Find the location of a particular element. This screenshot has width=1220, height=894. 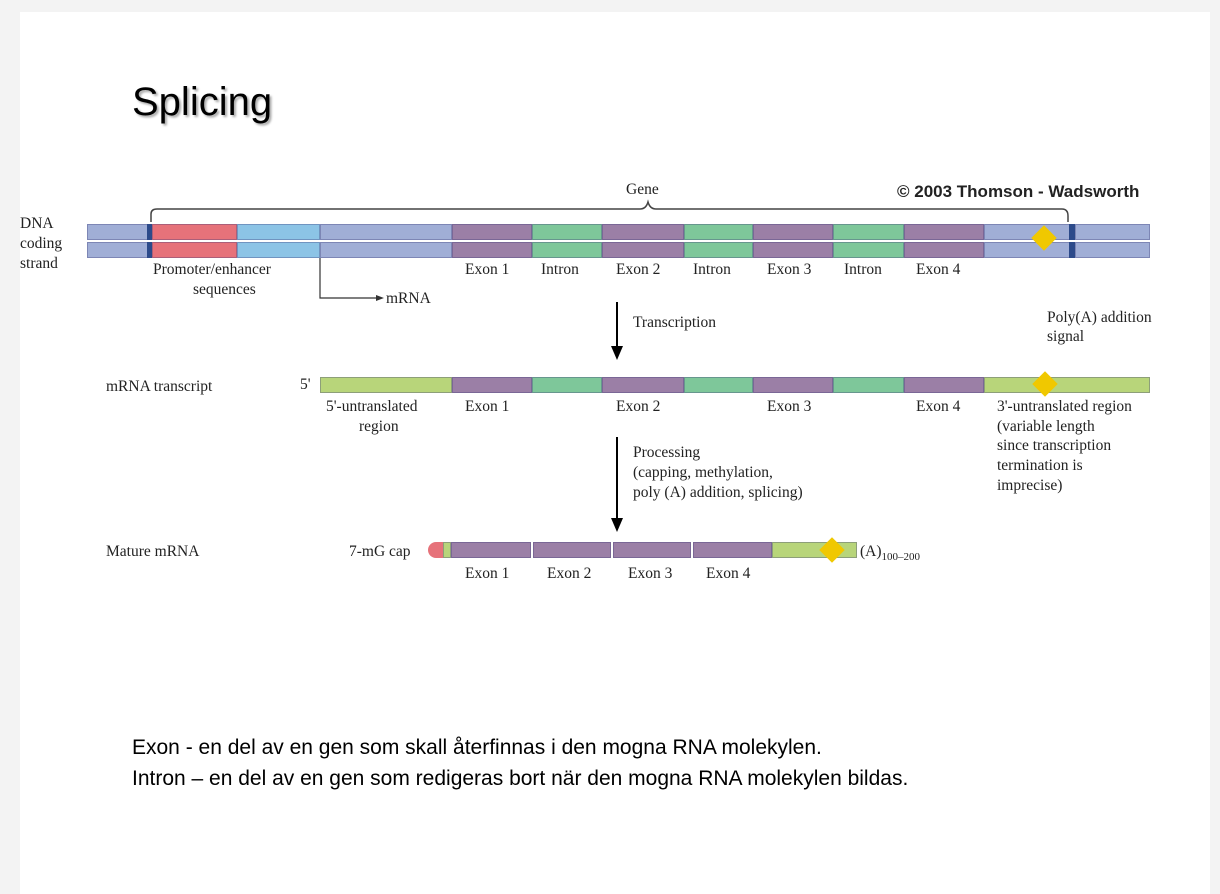

dna-exon-label: Exon 3 is located at coordinates (789, 269).